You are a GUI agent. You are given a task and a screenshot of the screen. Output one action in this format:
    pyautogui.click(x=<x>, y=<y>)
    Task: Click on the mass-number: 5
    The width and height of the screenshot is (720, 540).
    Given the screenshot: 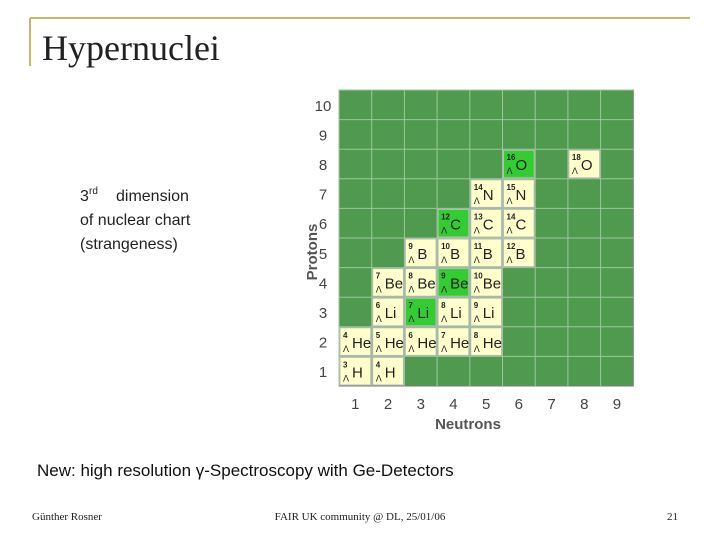 What is the action you would take?
    pyautogui.click(x=378, y=335)
    